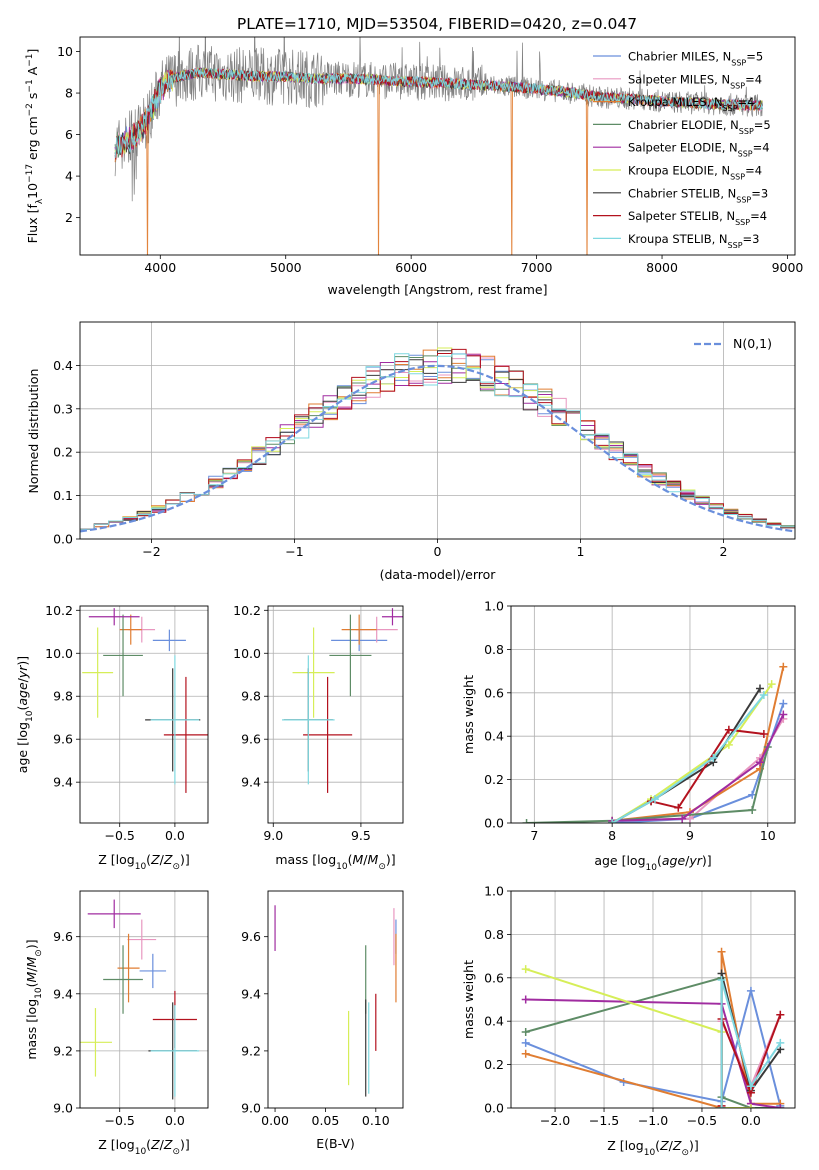 The image size is (819, 1170). Describe the element at coordinates (326, 1120) in the screenshot. I see `x-tick-label: 0.05` at that location.